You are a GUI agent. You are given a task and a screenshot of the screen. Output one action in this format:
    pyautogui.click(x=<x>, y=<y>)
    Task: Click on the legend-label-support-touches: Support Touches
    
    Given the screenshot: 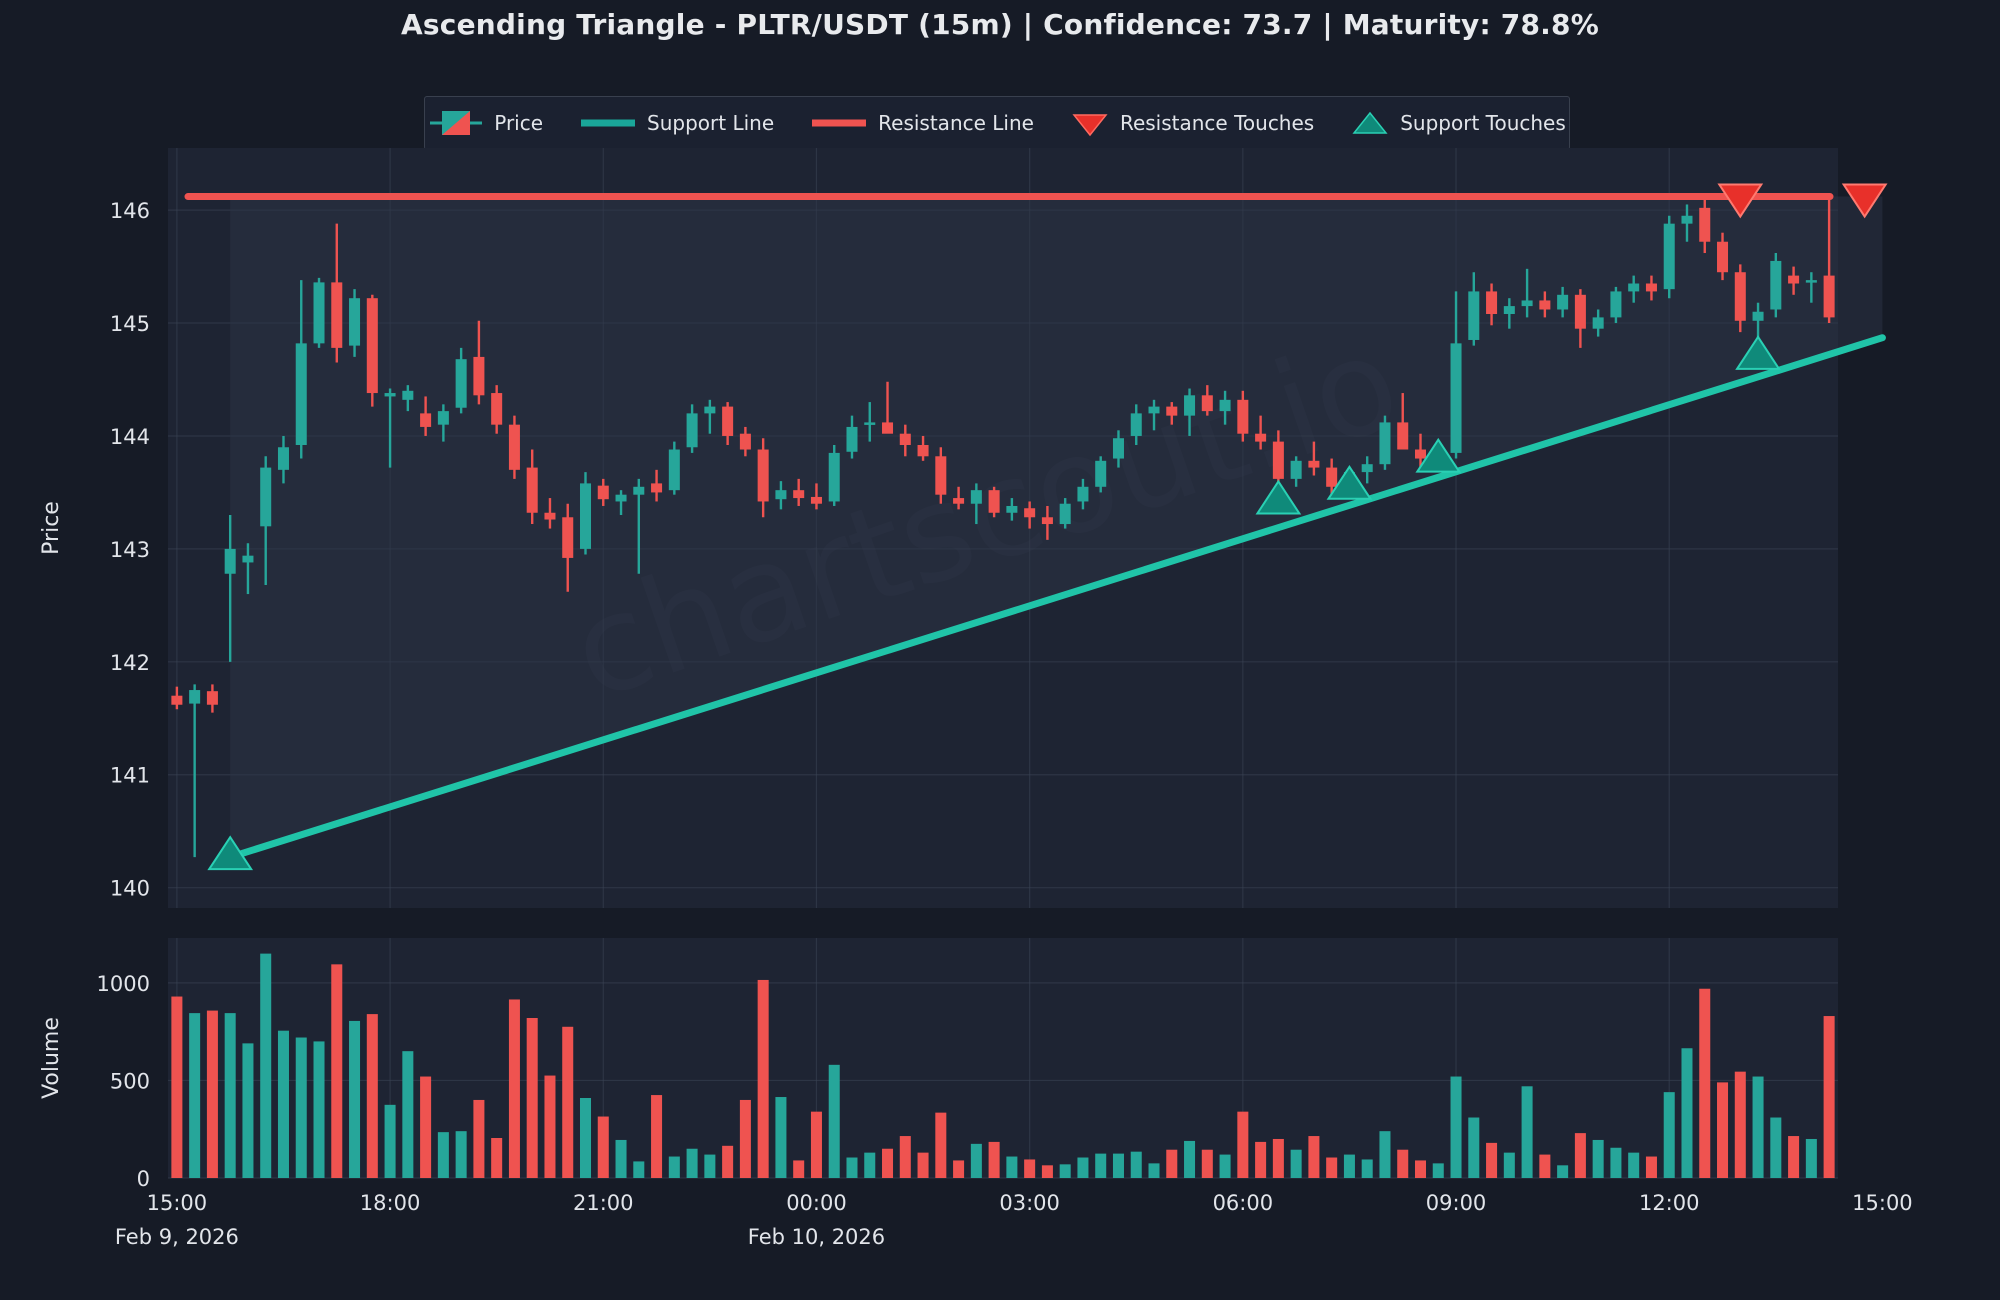 What is the action you would take?
    pyautogui.click(x=1483, y=123)
    